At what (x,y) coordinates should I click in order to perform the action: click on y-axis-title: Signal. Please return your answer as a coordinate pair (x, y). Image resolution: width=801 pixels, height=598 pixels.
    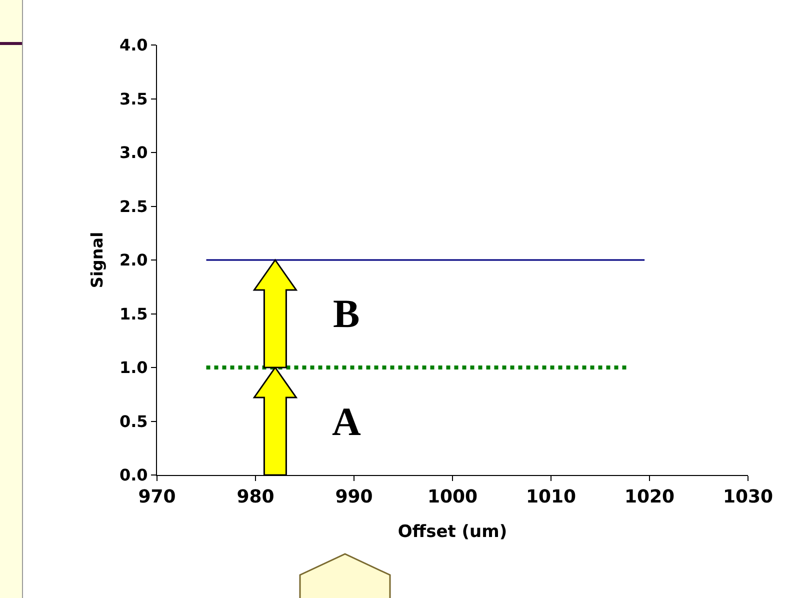
    Looking at the image, I should click on (96, 260).